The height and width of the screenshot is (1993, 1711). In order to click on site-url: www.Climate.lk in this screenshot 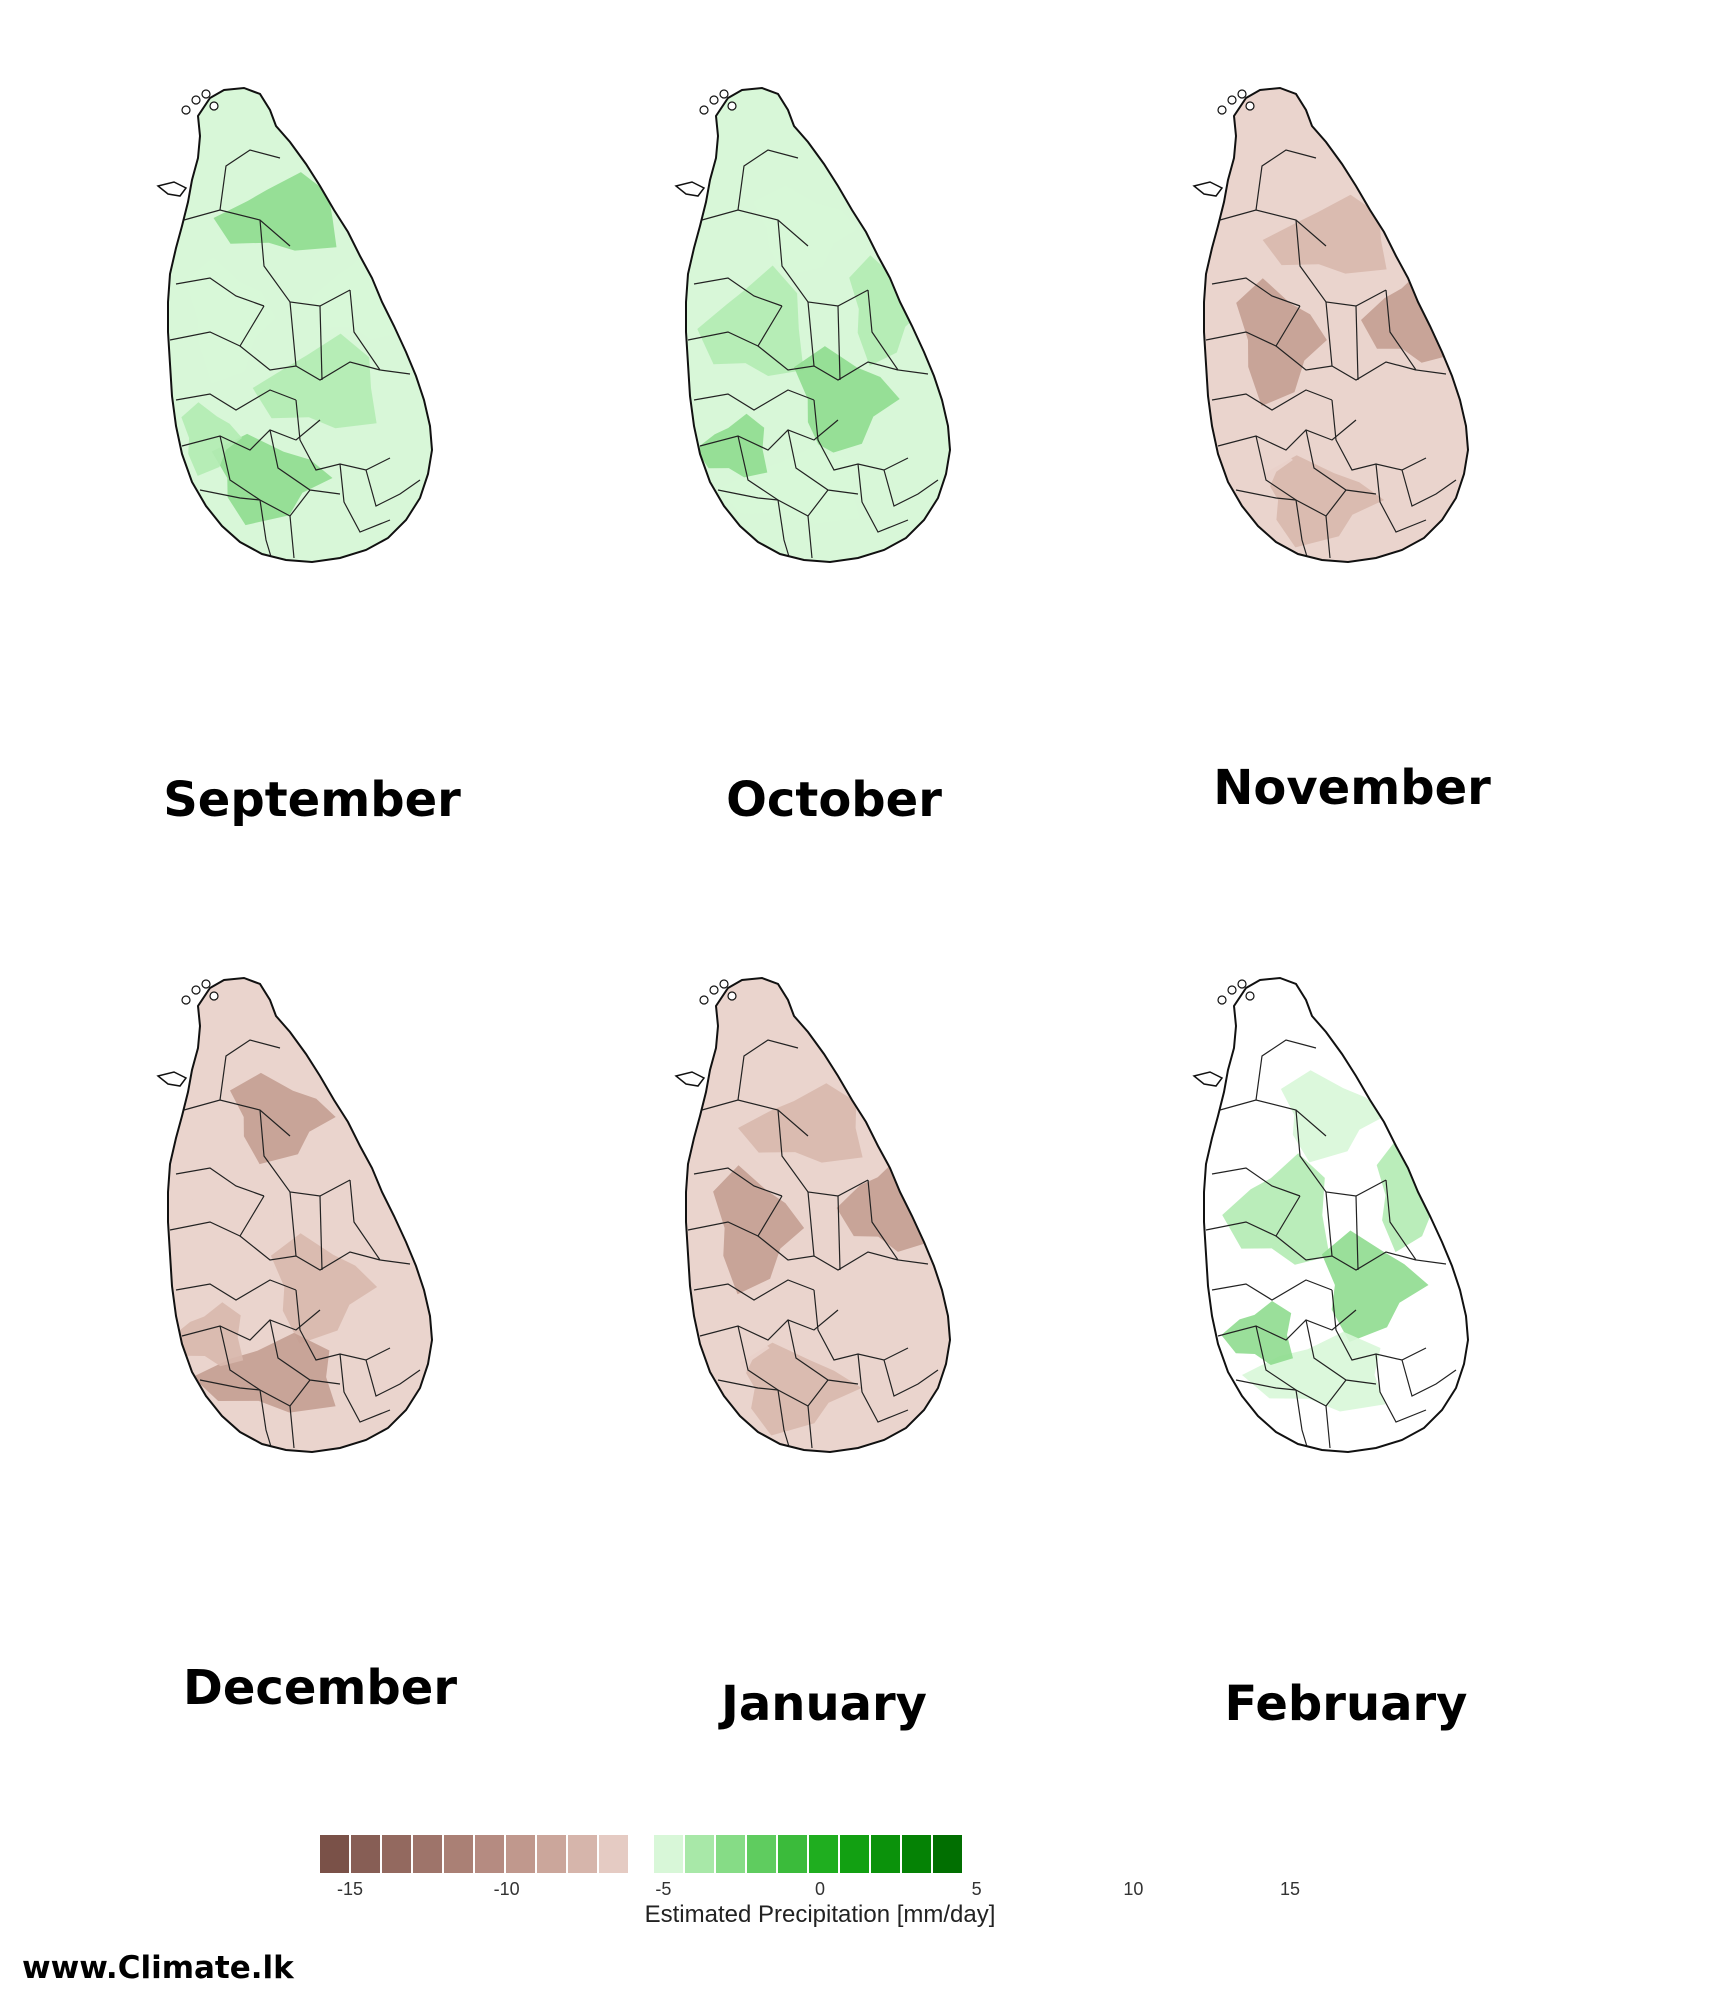, I will do `click(158, 1968)`.